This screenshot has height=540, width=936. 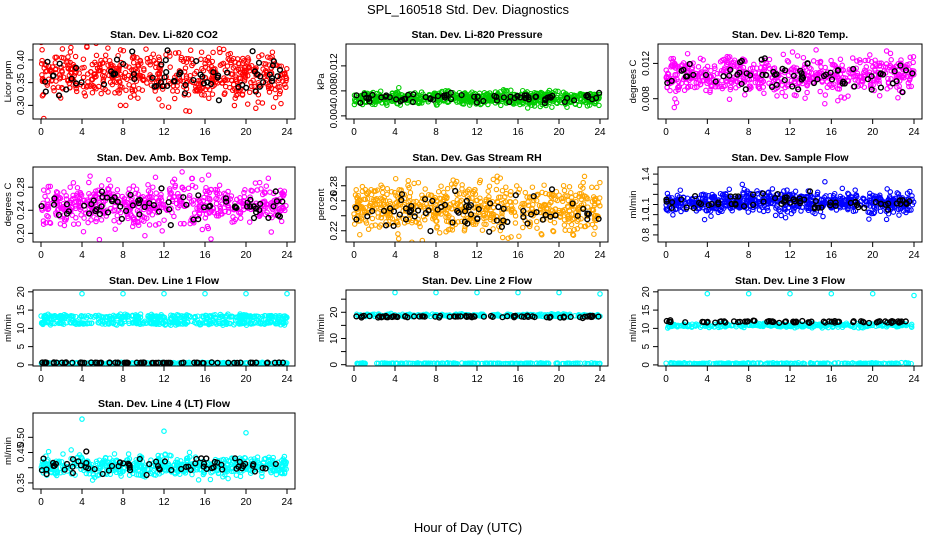 I want to click on y-tick-label: 0.20, so click(x=21, y=233).